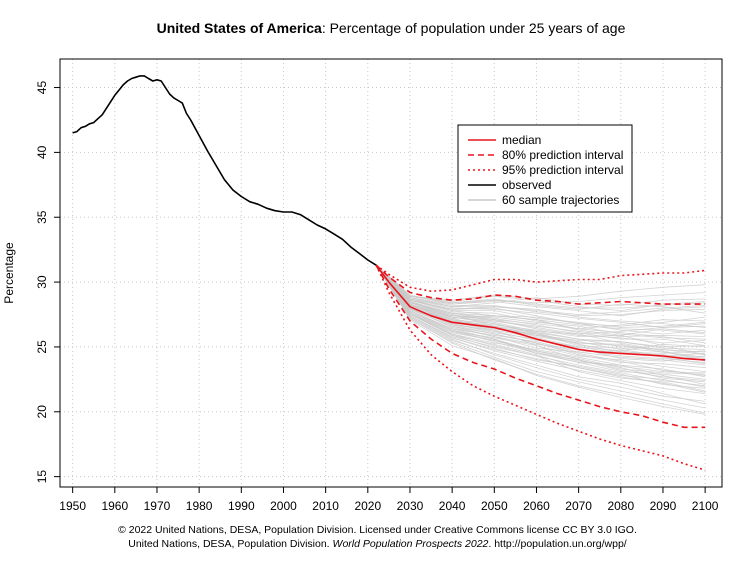  What do you see at coordinates (72, 506) in the screenshot?
I see `x-tick-label: 1950` at bounding box center [72, 506].